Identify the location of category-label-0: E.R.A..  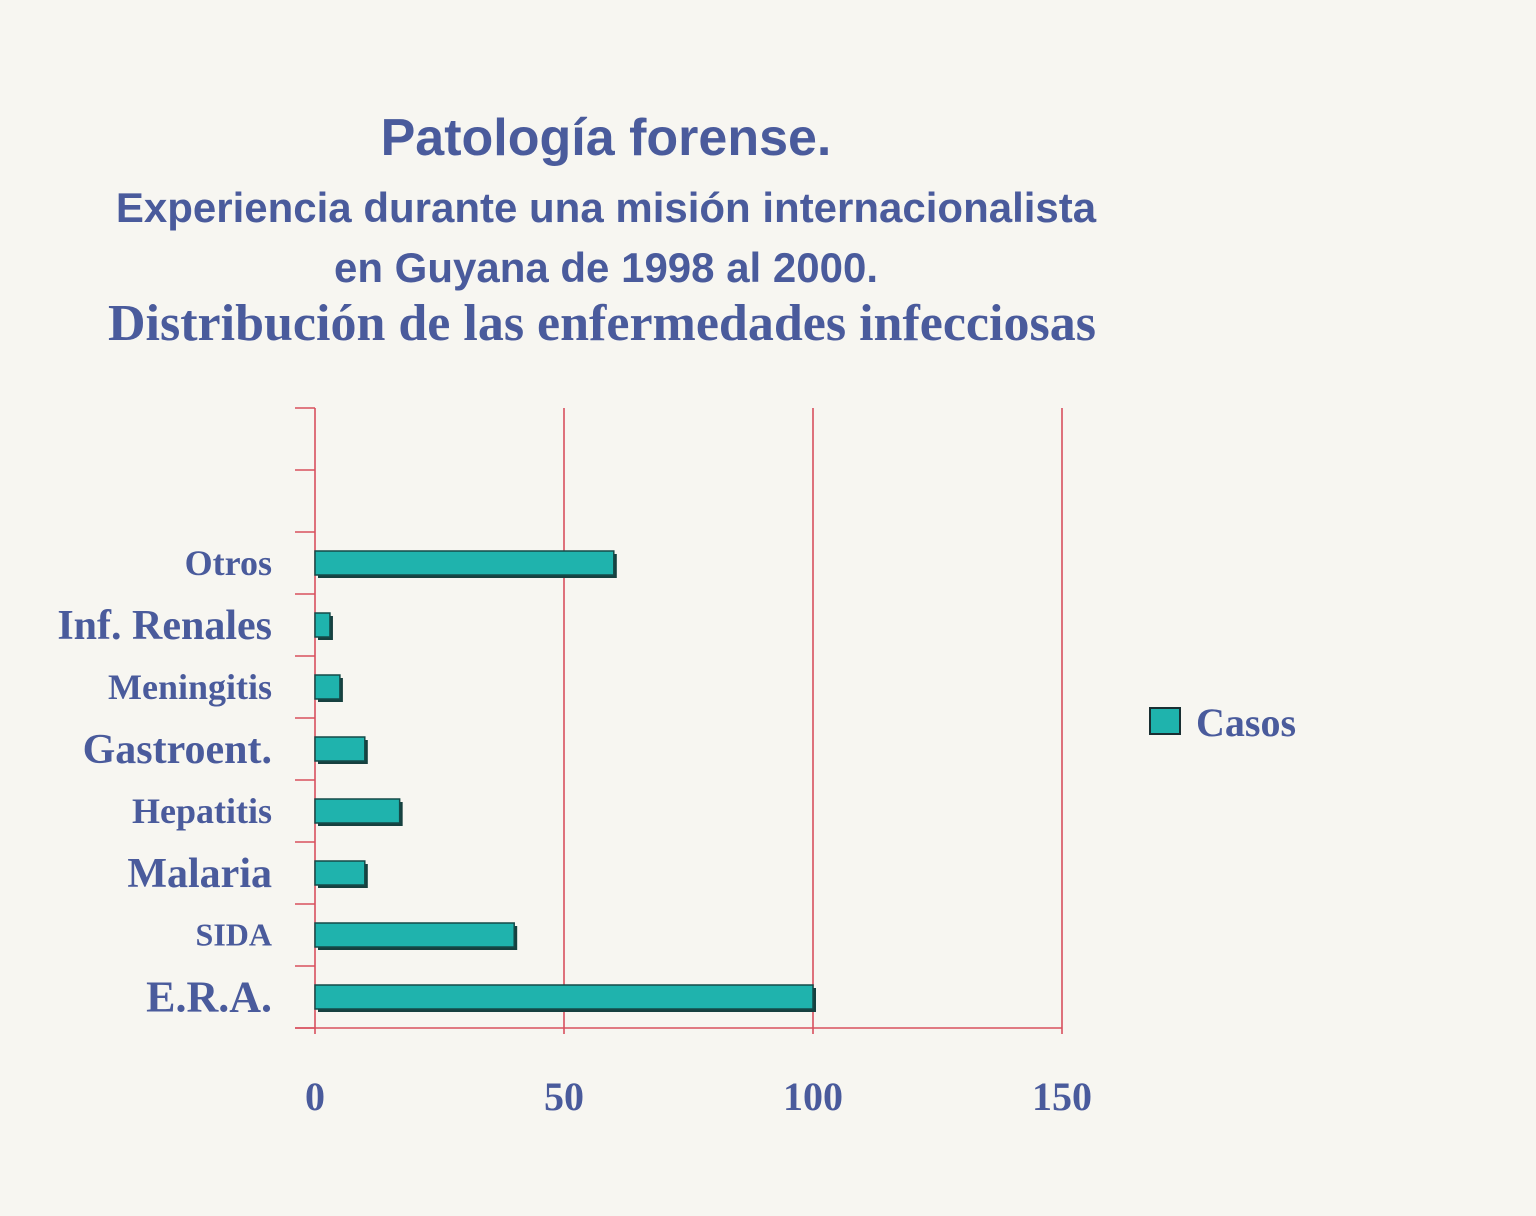
(209, 997).